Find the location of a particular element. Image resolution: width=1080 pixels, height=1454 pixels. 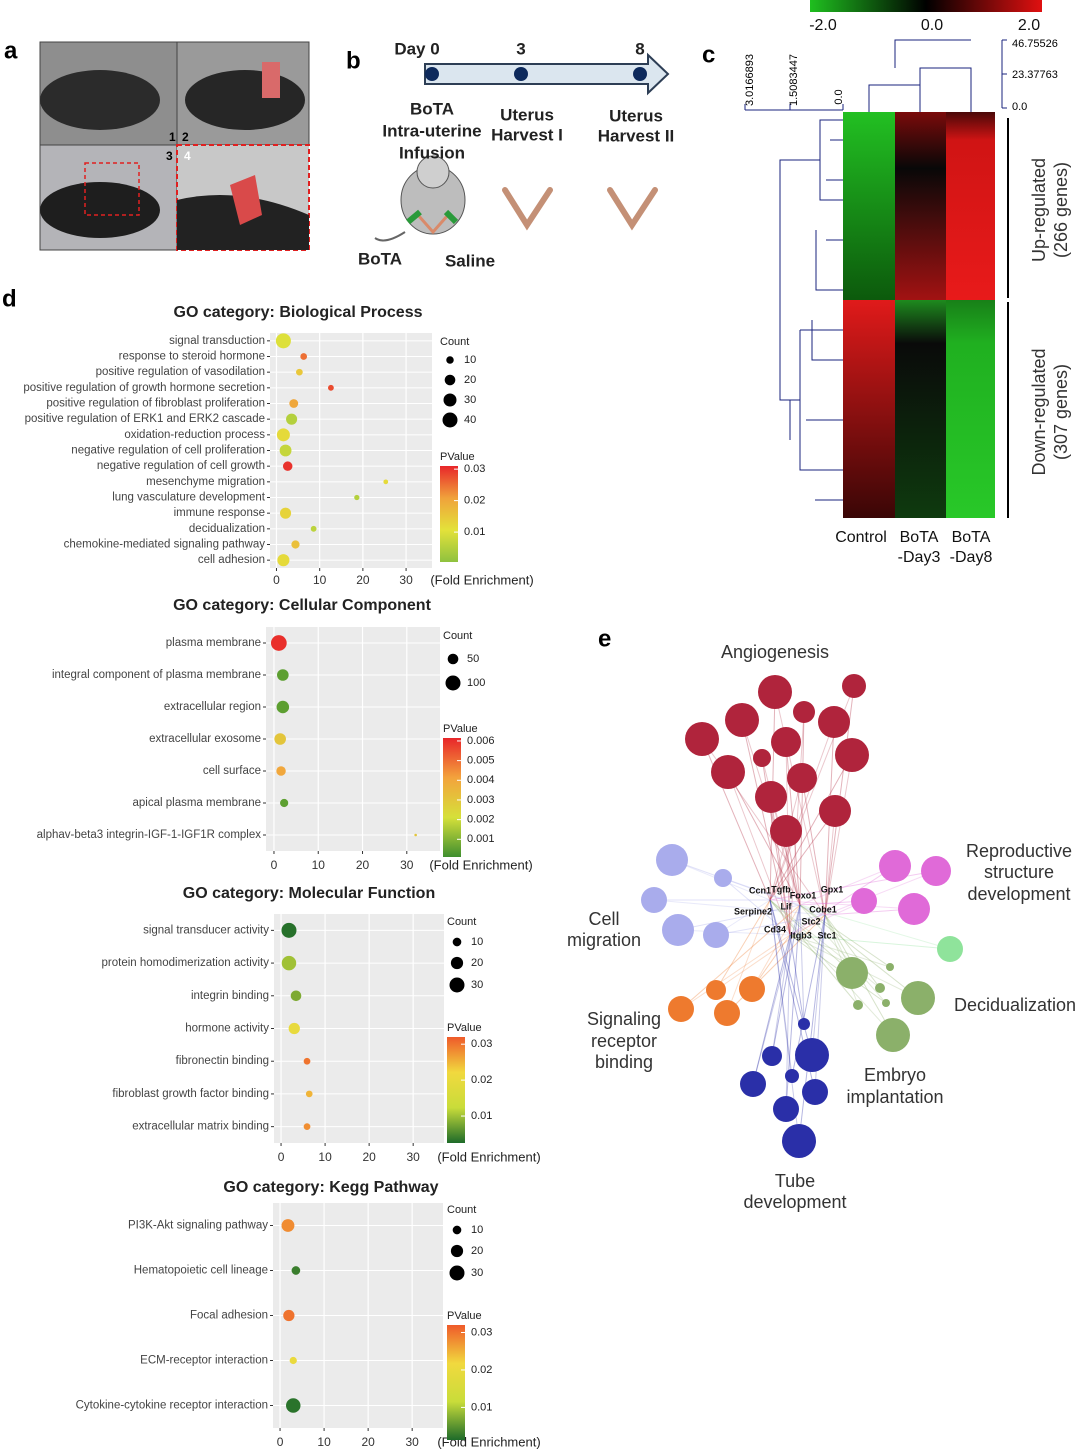

cluster-label: development is located at coordinates (1018, 894).